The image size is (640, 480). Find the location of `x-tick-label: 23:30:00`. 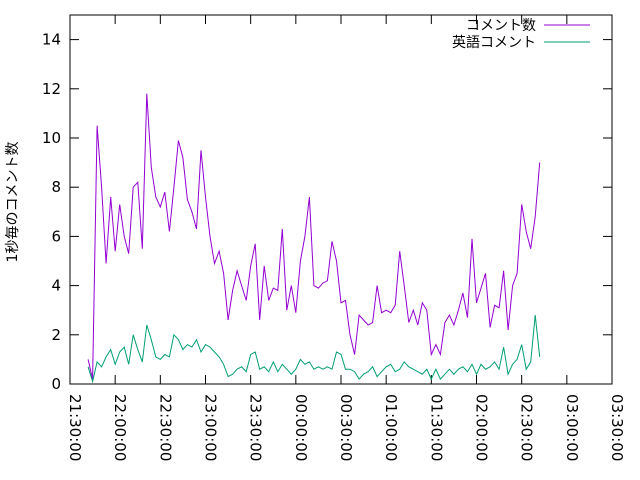

x-tick-label: 23:30:00 is located at coordinates (256, 427).